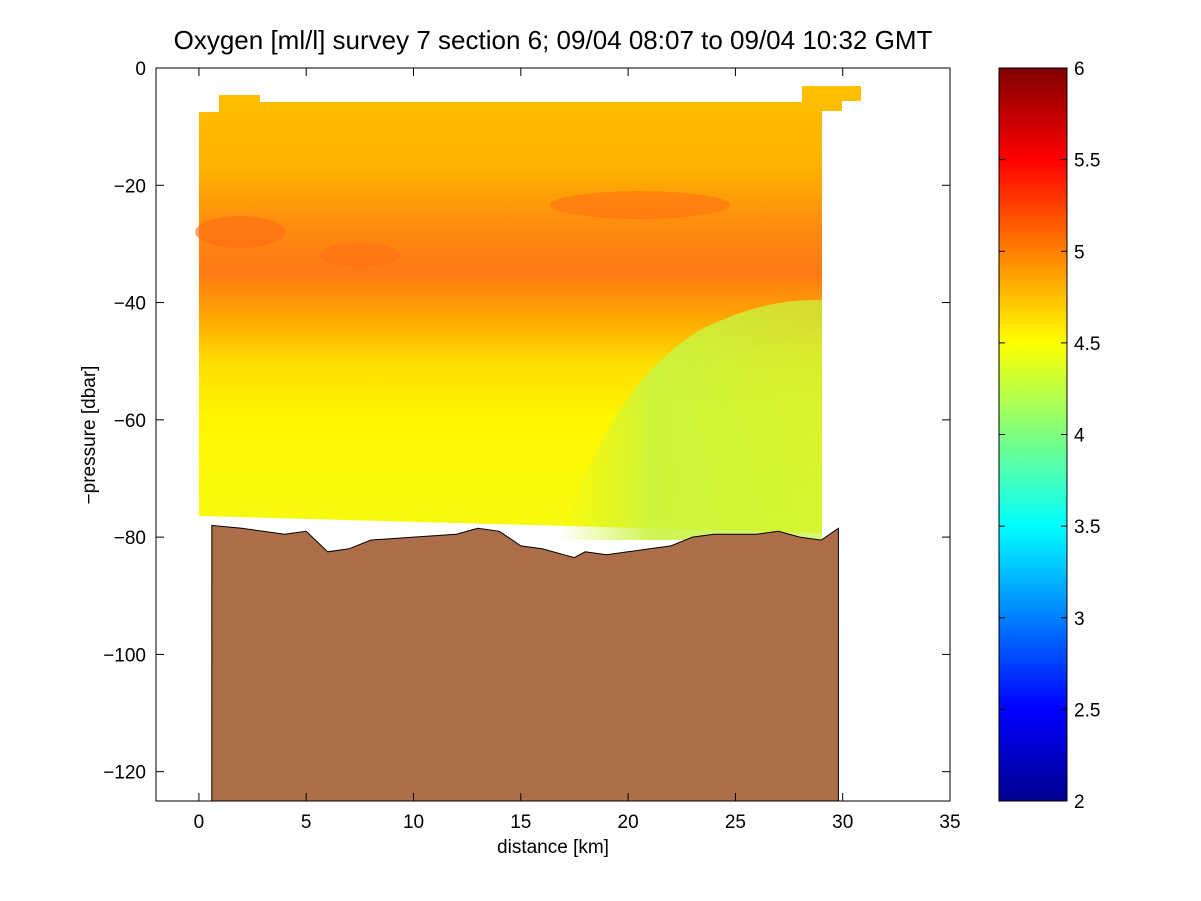  I want to click on y-tick-label: −120, so click(124, 773).